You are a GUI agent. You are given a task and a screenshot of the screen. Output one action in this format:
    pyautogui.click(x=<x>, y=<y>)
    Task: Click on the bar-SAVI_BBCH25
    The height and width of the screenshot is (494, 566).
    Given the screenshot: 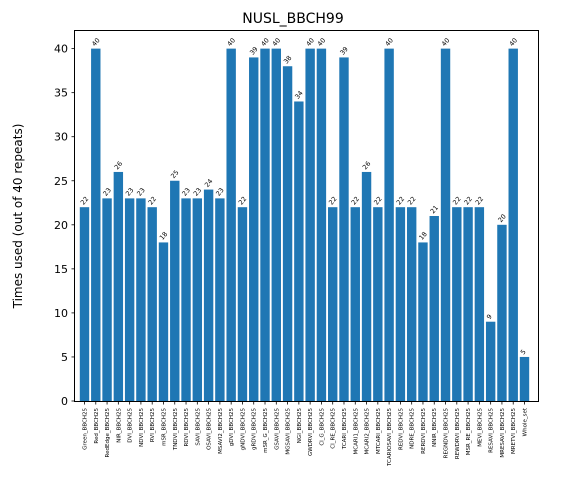 What is the action you would take?
    pyautogui.click(x=197, y=299)
    